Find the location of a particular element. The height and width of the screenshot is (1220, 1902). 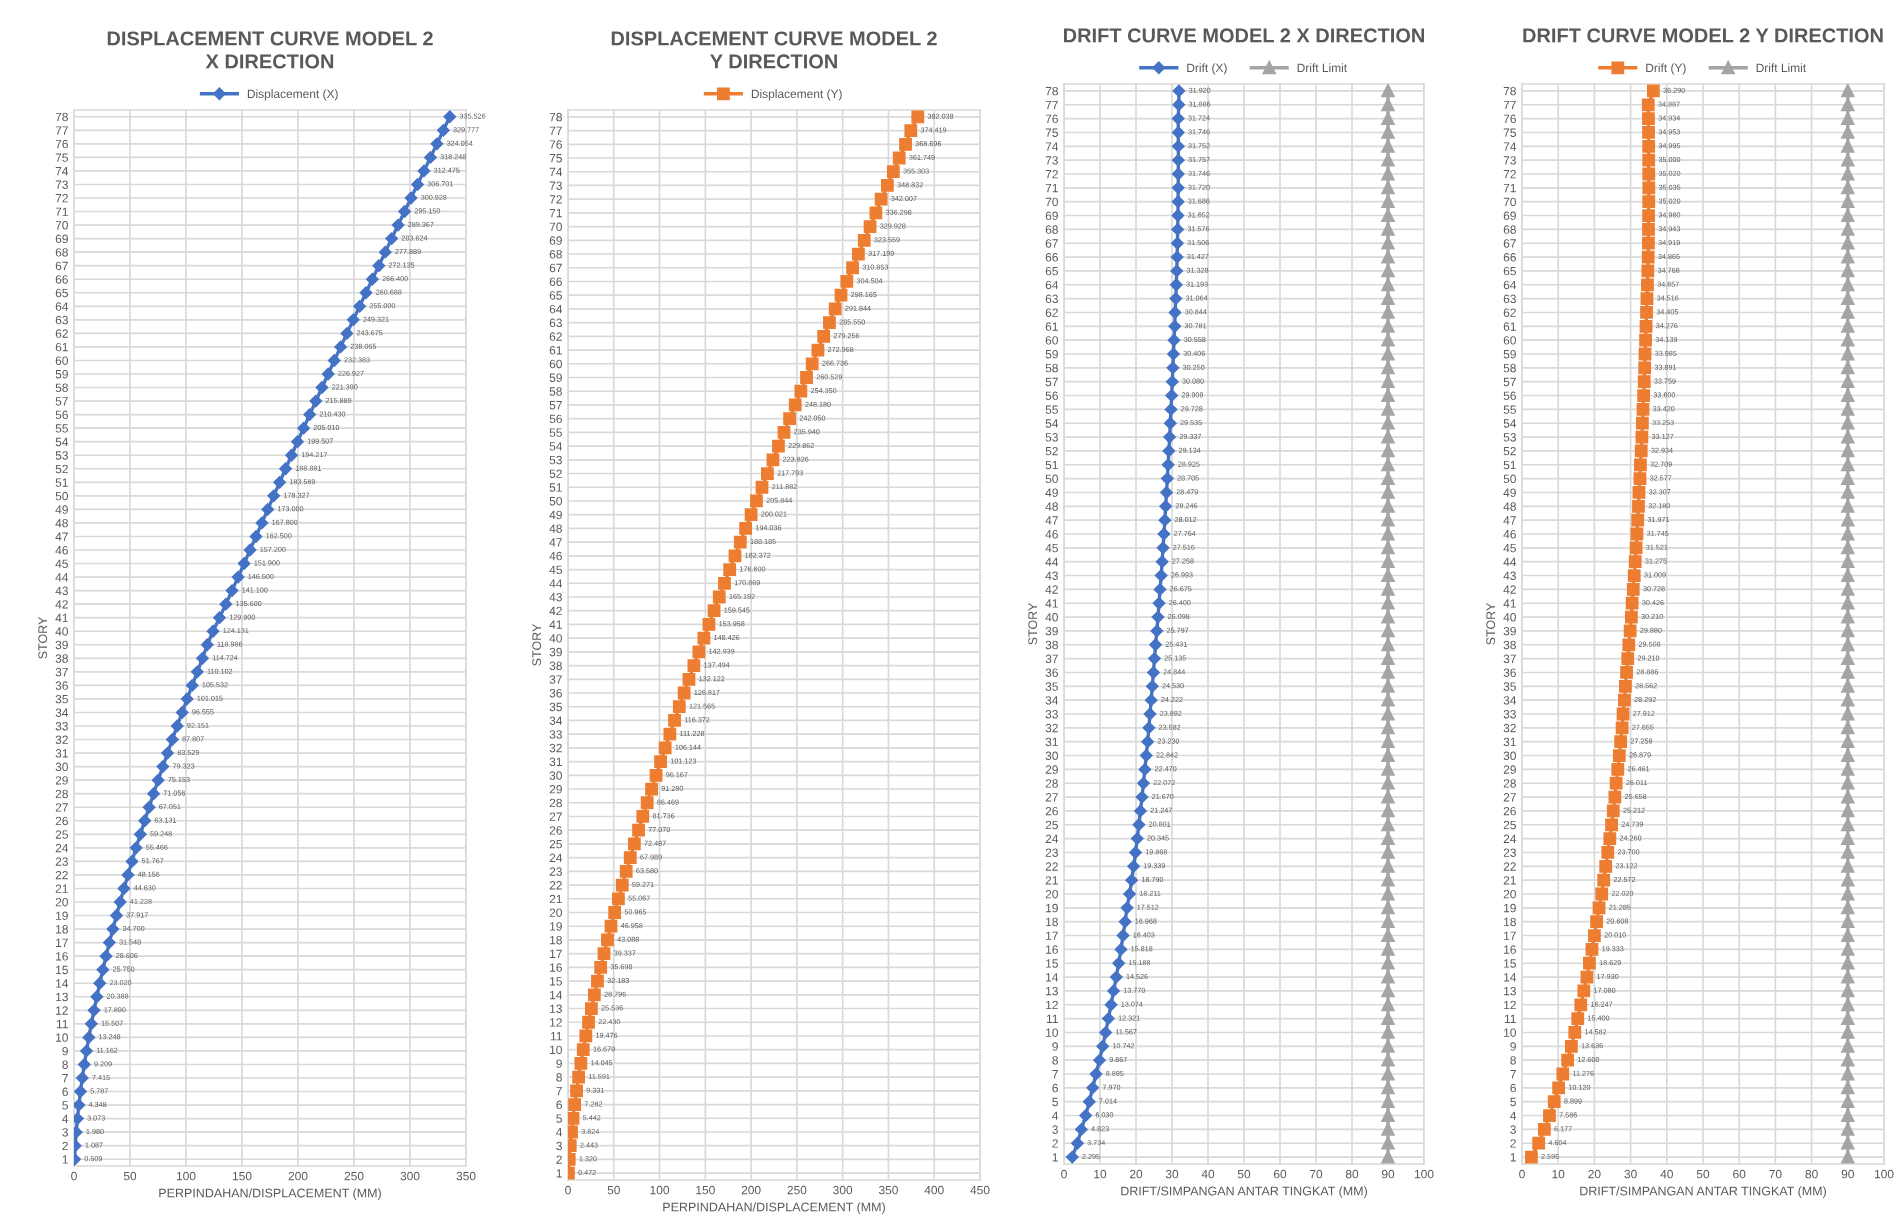

chart-title: DISPLACEMENT CURVE MODEL 2 Y DIRECTION is located at coordinates (774, 50).